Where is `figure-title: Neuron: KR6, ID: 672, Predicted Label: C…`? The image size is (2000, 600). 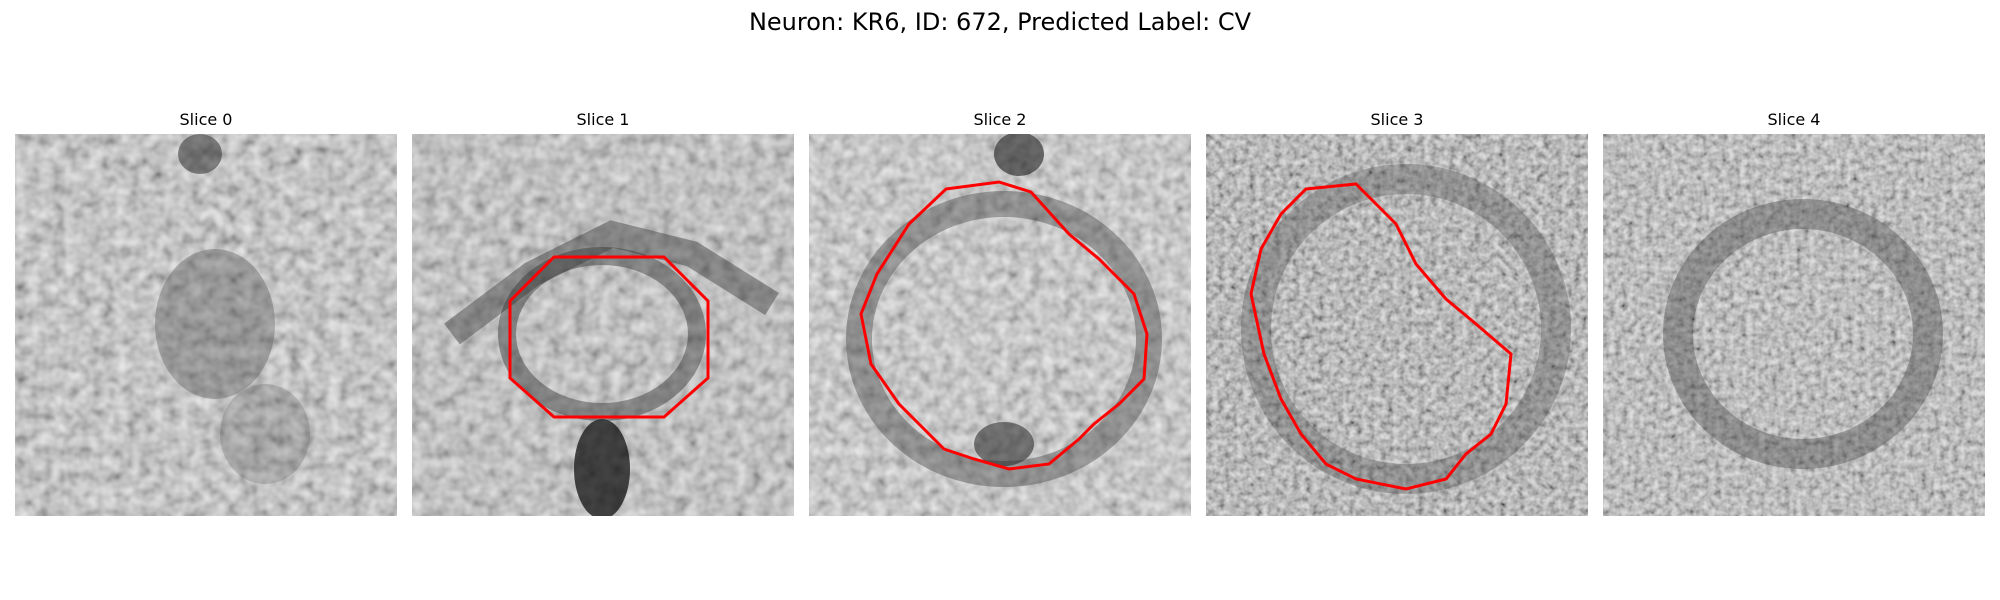
figure-title: Neuron: KR6, ID: 672, Predicted Label: C… is located at coordinates (1000, 22).